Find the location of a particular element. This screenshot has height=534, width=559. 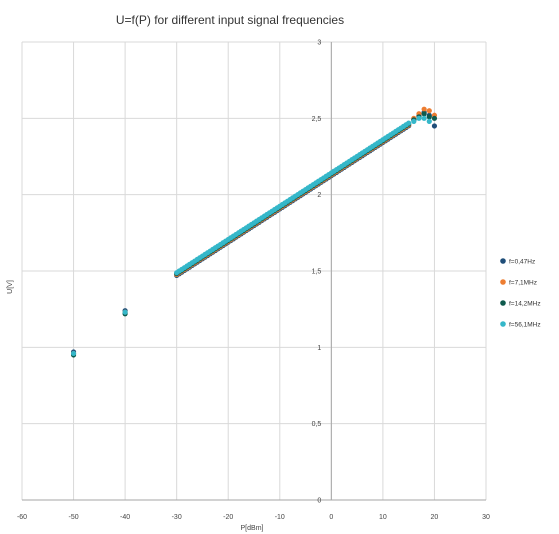

y-tick-labels: 0 0,5 1 1,5 2 2,5 3 is located at coordinates (317, 272).